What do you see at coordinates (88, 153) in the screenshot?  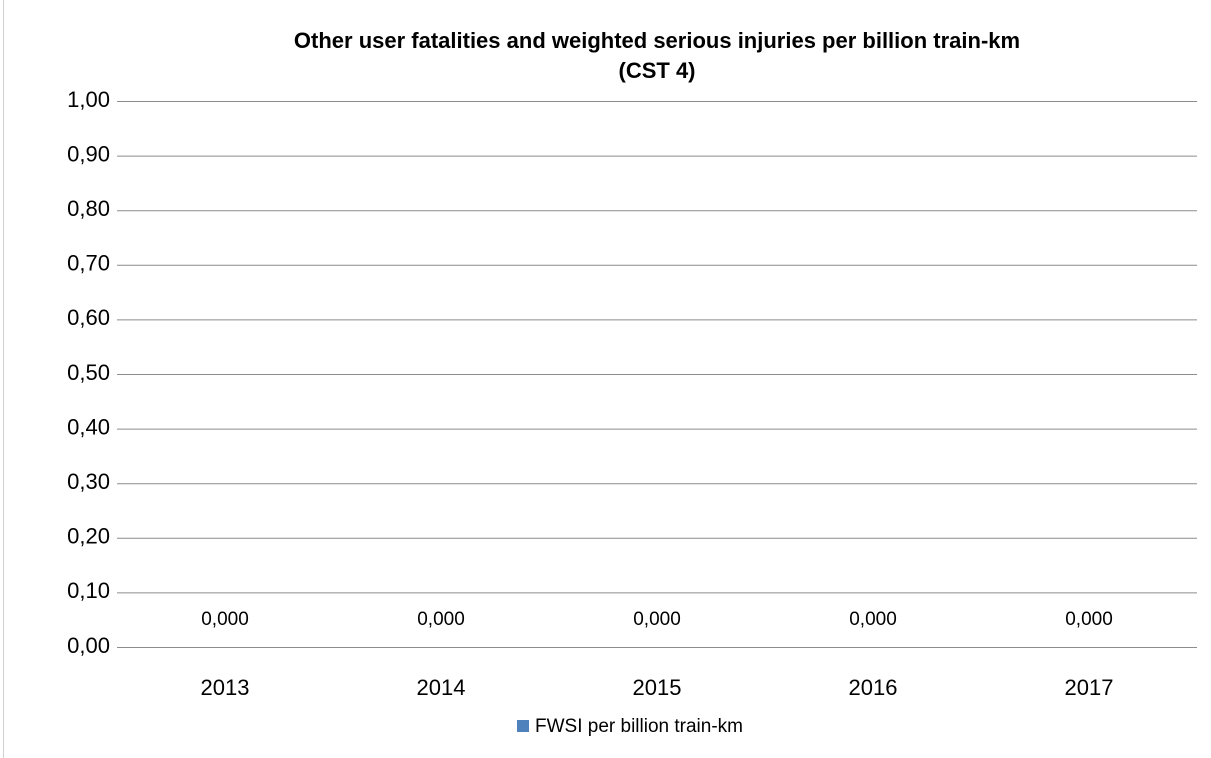 I see `y-tick-label: 0,90` at bounding box center [88, 153].